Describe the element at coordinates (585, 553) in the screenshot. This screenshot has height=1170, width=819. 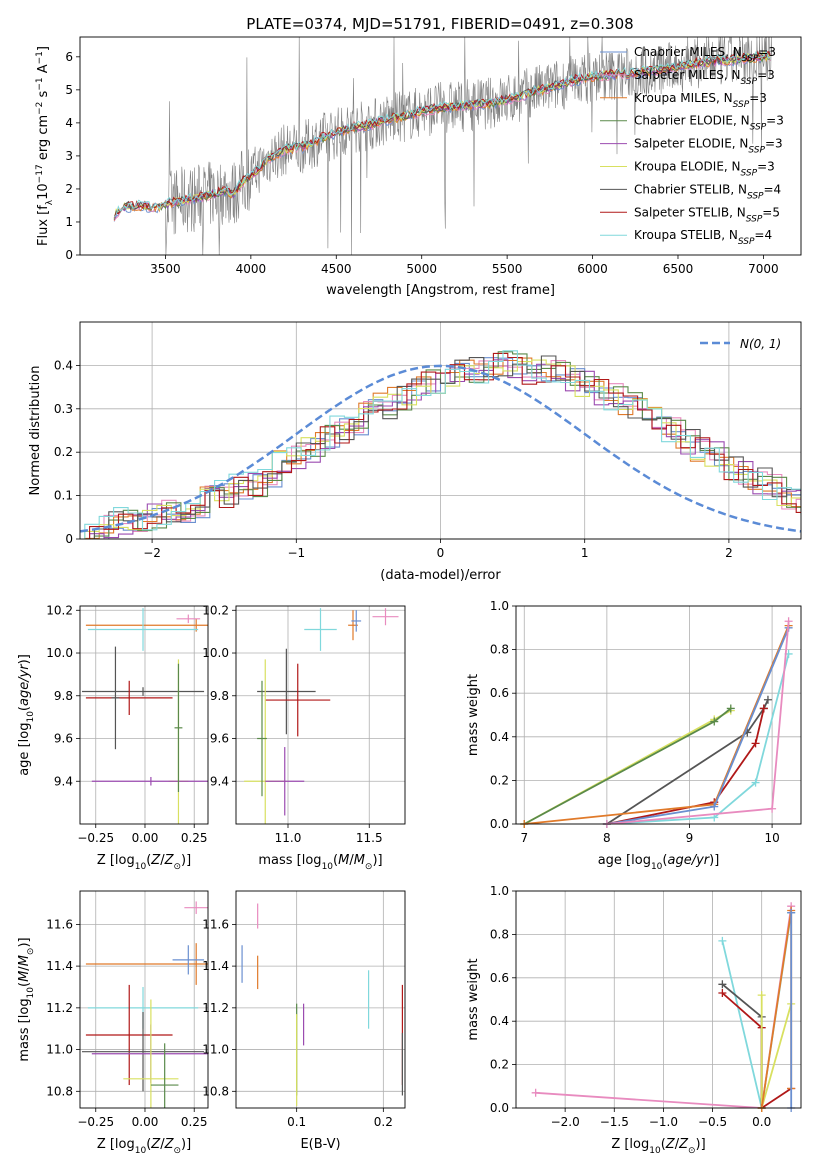
I see `x-tick-label: 1` at that location.